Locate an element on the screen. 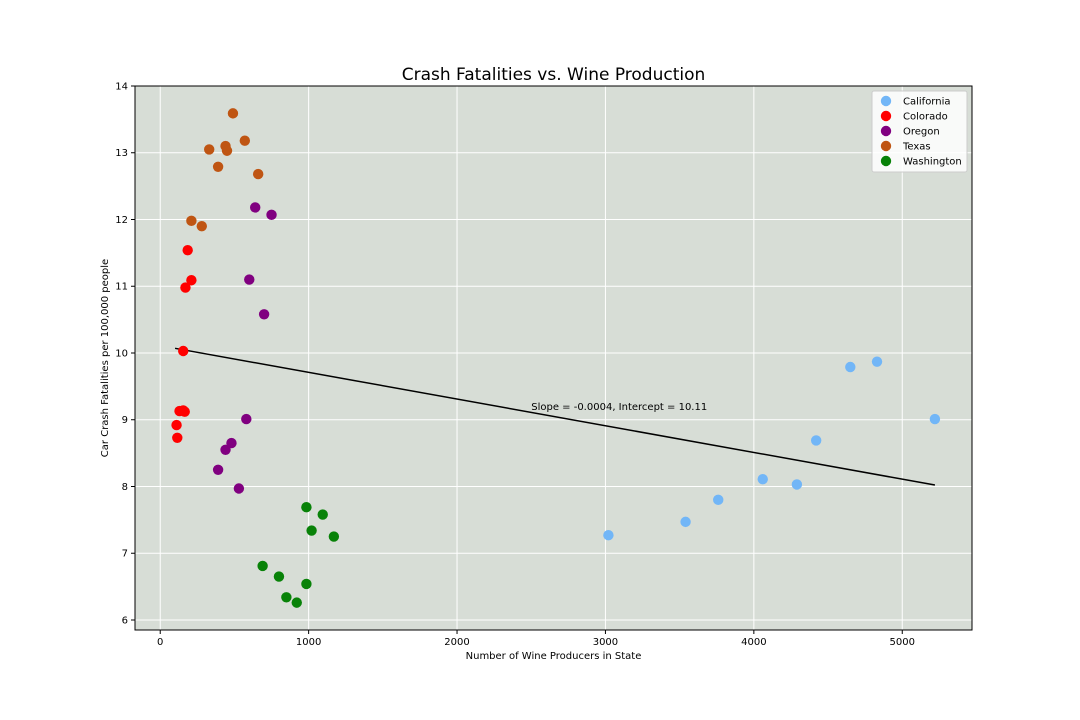 This screenshot has height=720, width=1080. legend-label-colorado: Colorado is located at coordinates (925, 117).